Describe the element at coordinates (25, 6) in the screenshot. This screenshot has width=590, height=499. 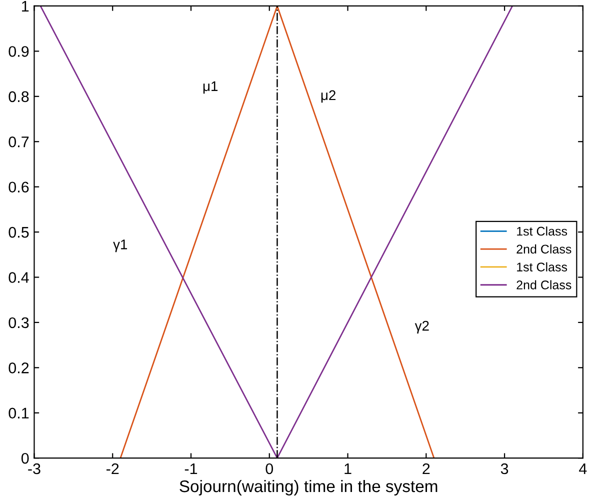
I see `y-tick-label: 1` at that location.